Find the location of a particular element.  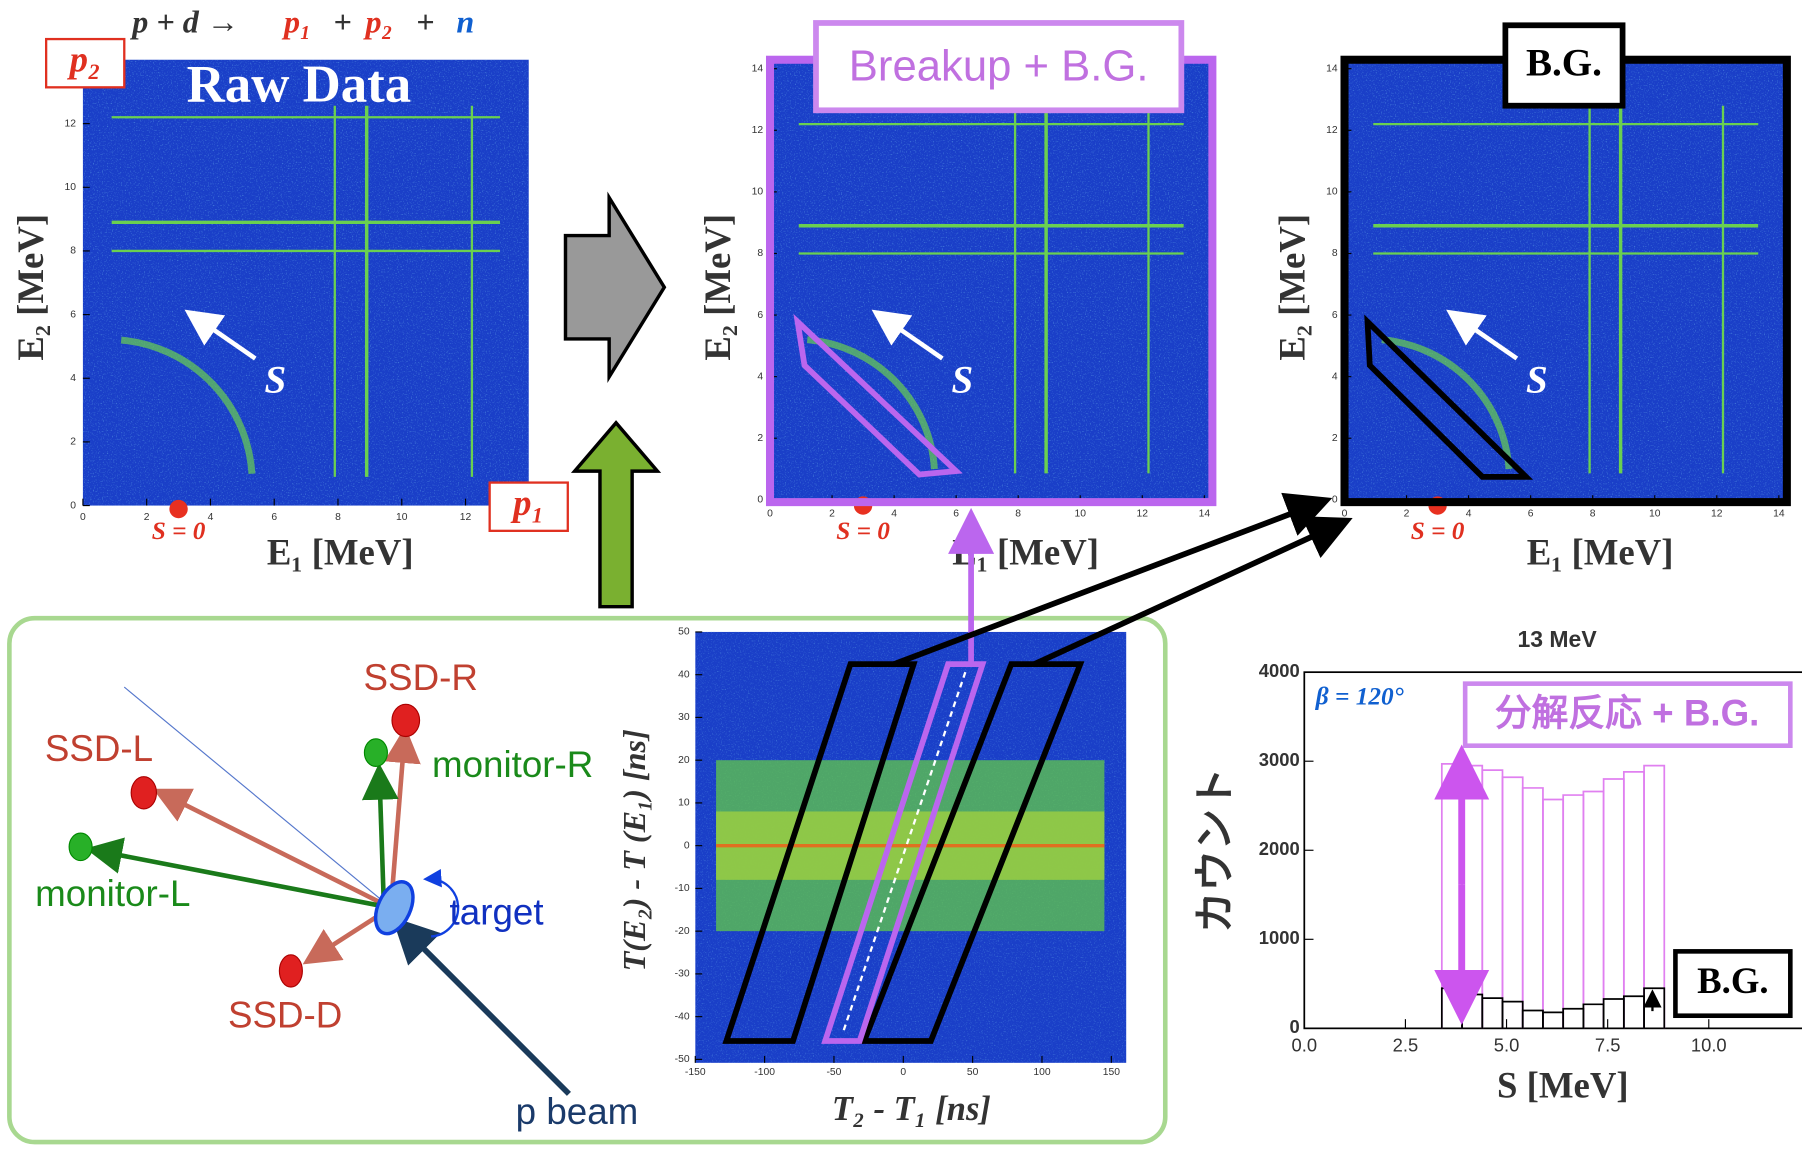

panel-title: Breakup + B.G. is located at coordinates (999, 65).